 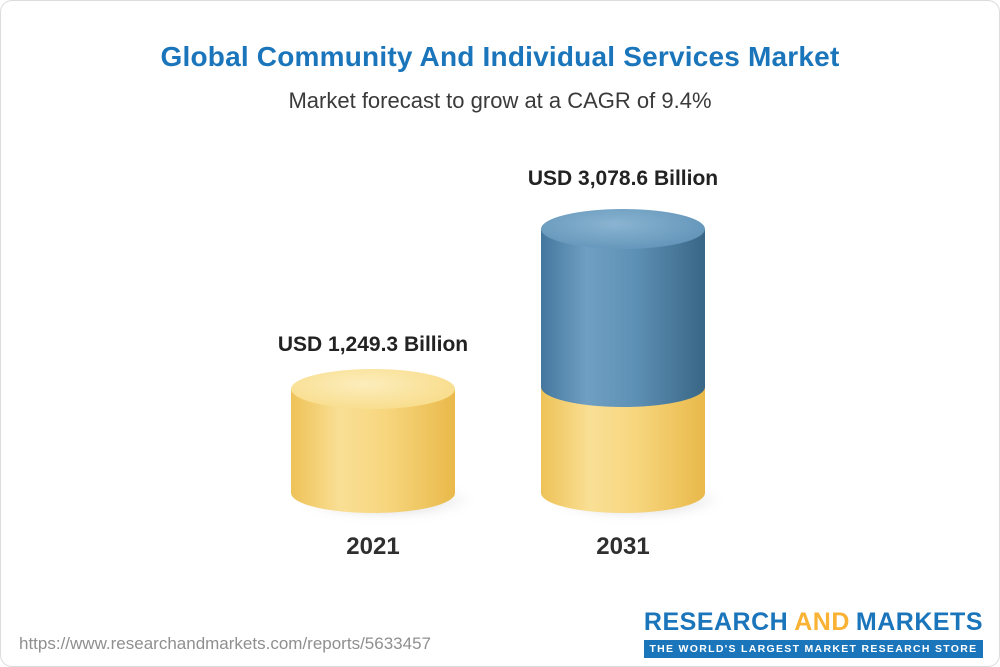 I want to click on year-label-2031: 2031, so click(x=623, y=546).